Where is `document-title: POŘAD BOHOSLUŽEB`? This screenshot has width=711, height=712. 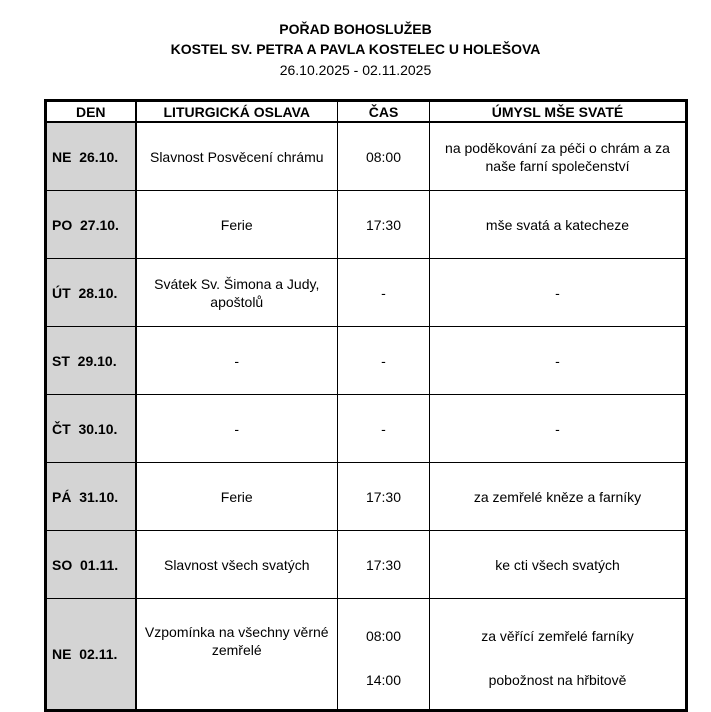
document-title: POŘAD BOHOSLUŽEB is located at coordinates (355, 29).